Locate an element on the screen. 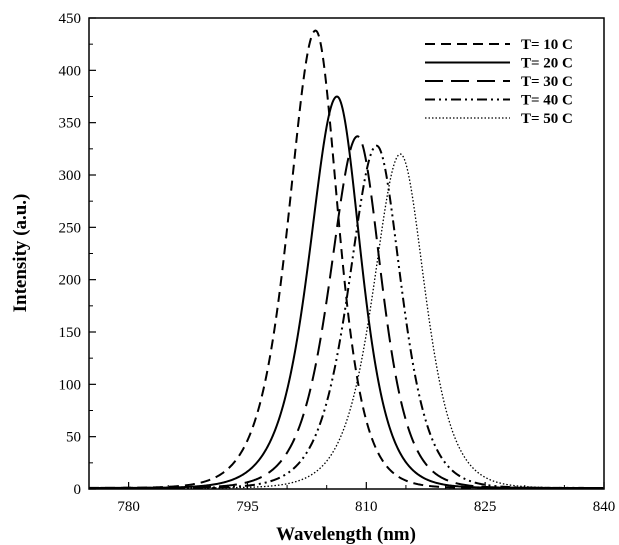  y-tick-label: 50 is located at coordinates (73, 438).